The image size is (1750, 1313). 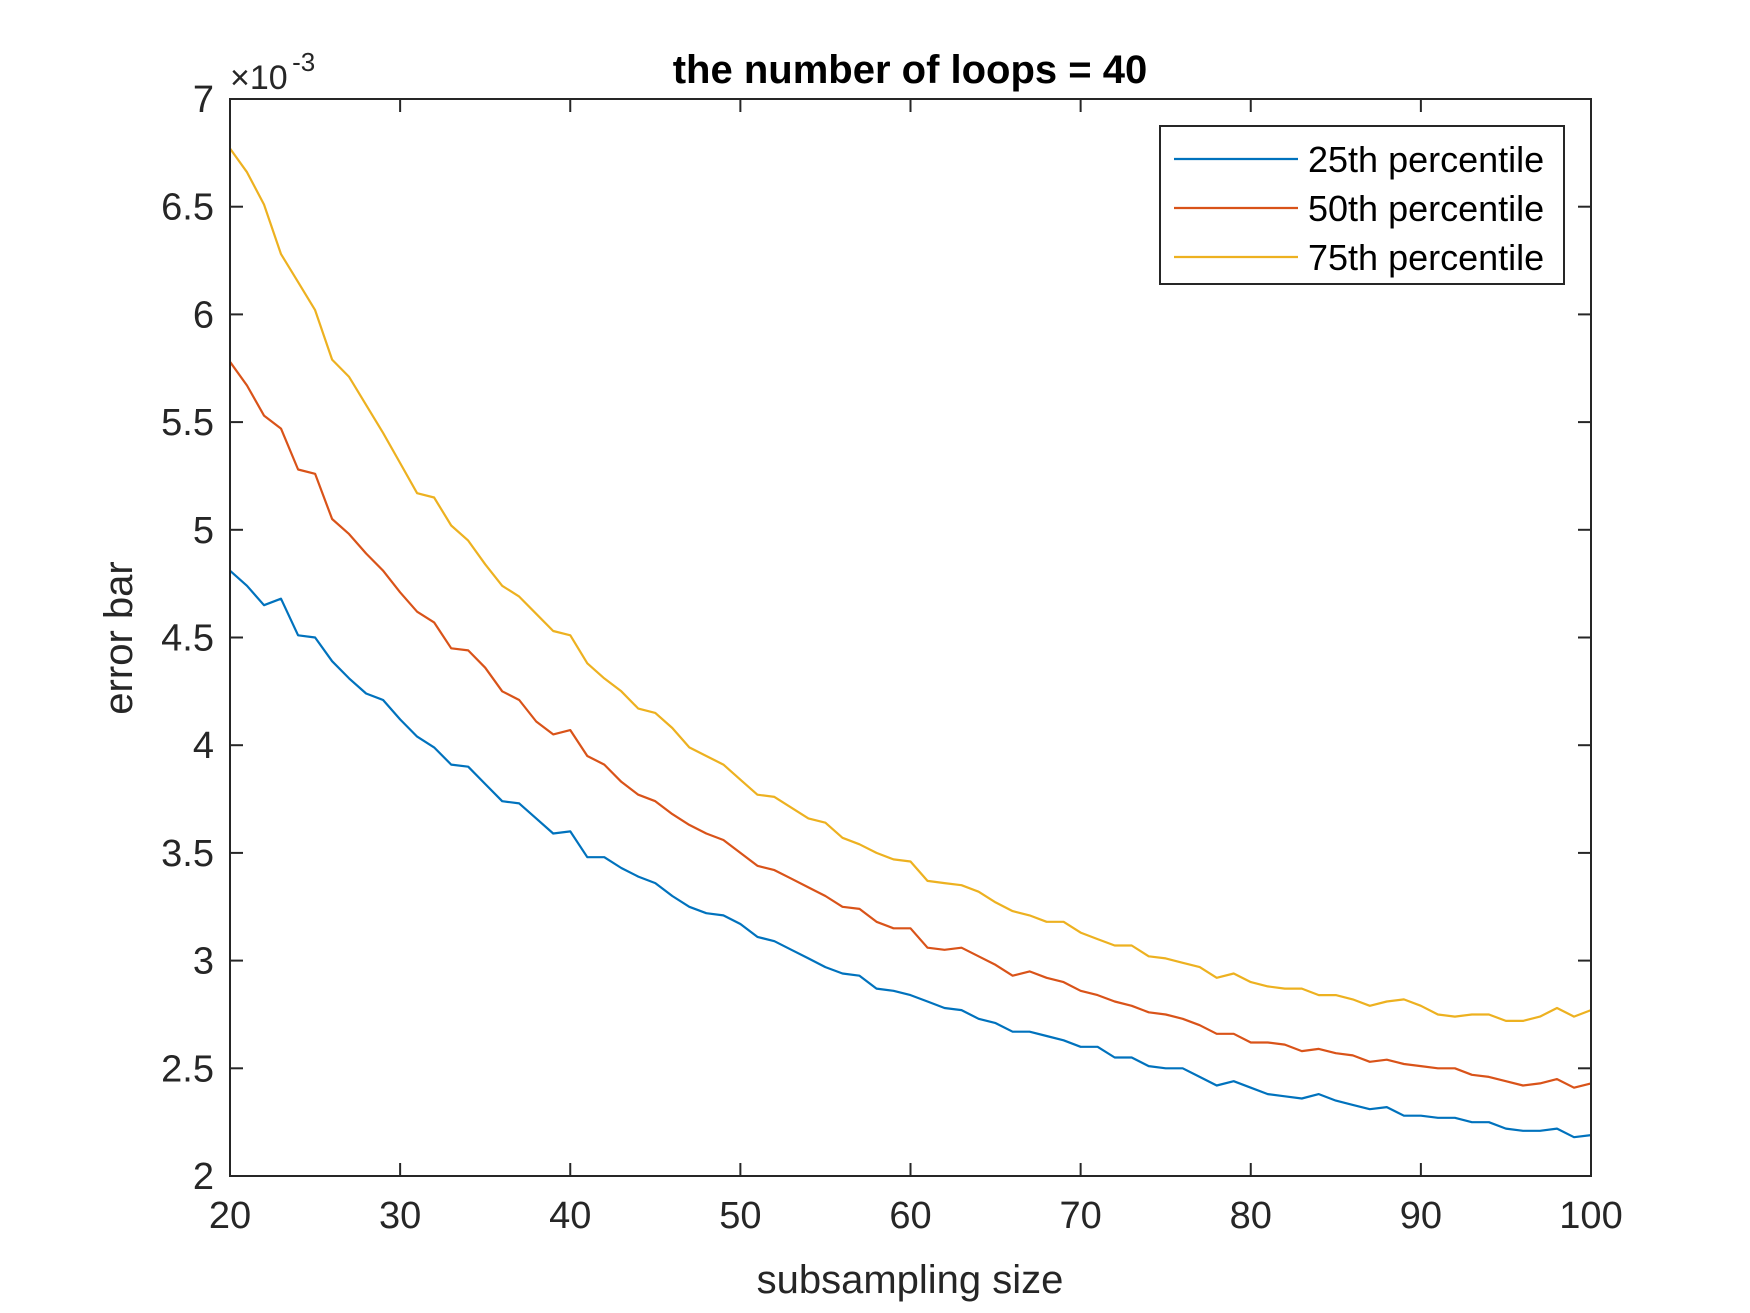 What do you see at coordinates (910, 1216) in the screenshot?
I see `x-tick-label: 60` at bounding box center [910, 1216].